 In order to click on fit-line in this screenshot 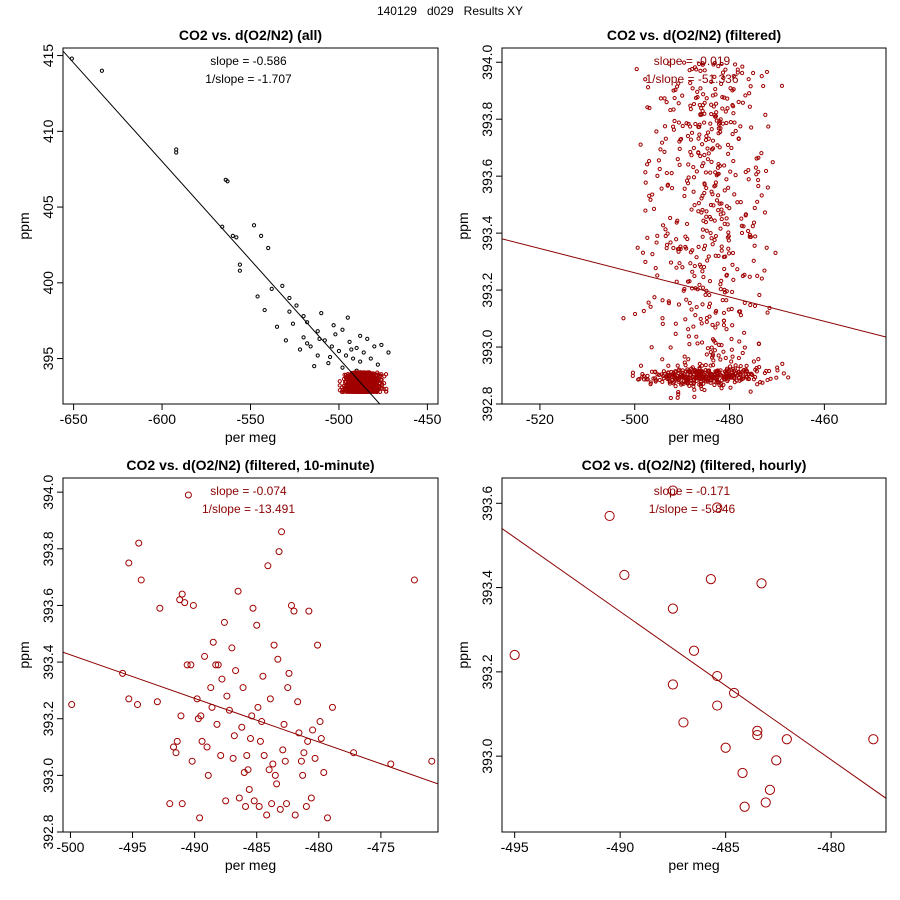, I will do `click(694, 663)`.